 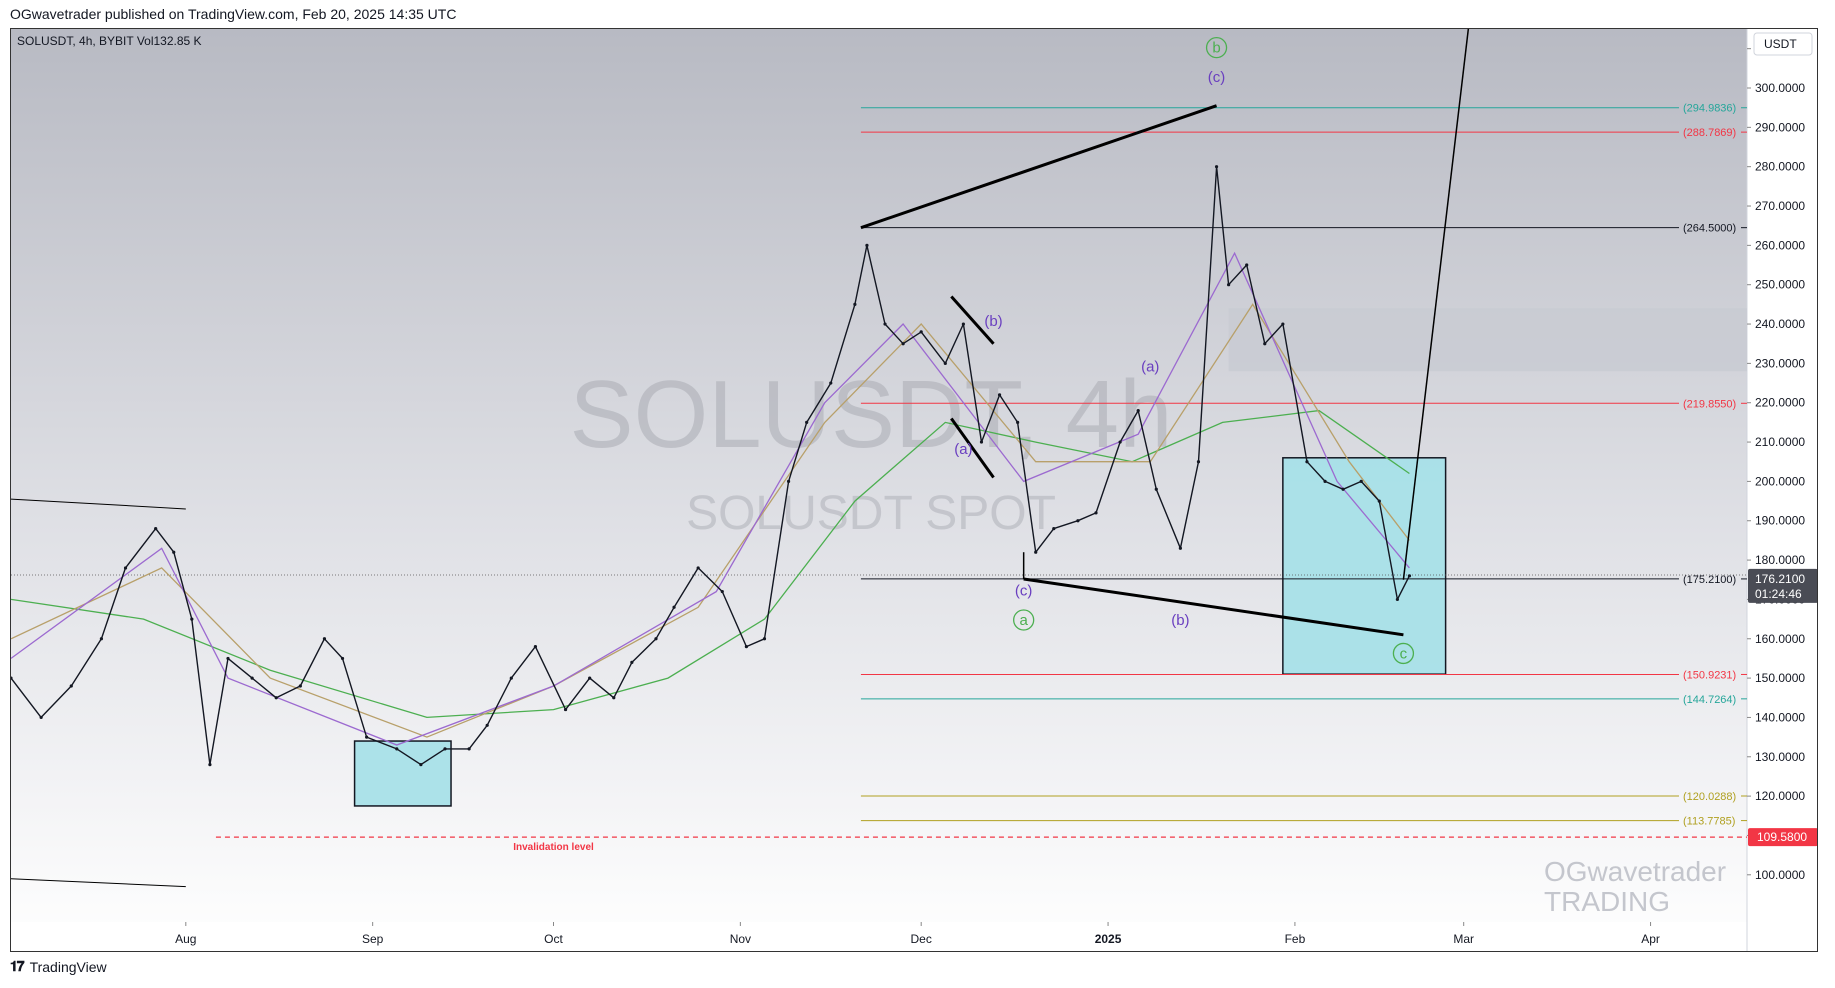 I want to click on x-tick-label: Aug, so click(x=185, y=939).